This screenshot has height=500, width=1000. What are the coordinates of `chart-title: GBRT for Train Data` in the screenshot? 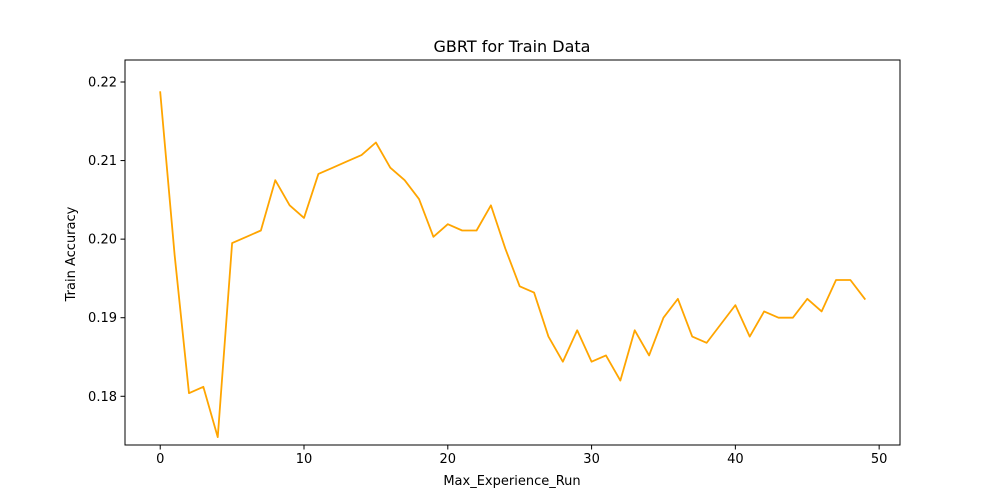 It's located at (512, 46).